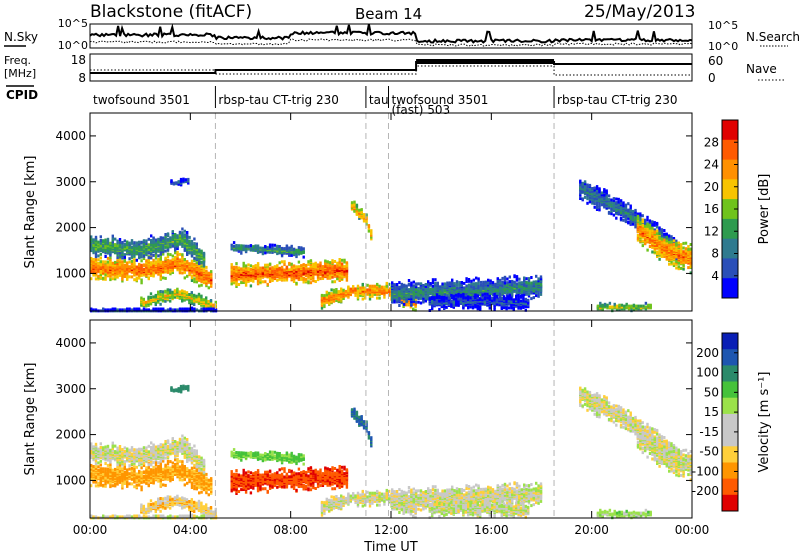 The width and height of the screenshot is (800, 554). I want to click on noise-right-tick-bottom: 10^0, so click(723, 46).